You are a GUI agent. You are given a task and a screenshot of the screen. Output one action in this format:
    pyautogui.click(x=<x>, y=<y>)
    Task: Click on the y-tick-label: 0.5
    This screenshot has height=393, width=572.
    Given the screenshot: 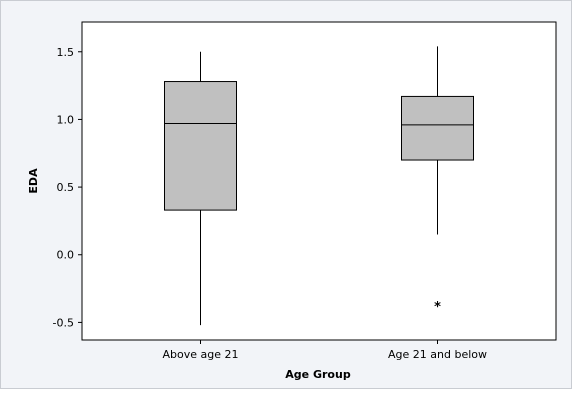 What is the action you would take?
    pyautogui.click(x=66, y=187)
    